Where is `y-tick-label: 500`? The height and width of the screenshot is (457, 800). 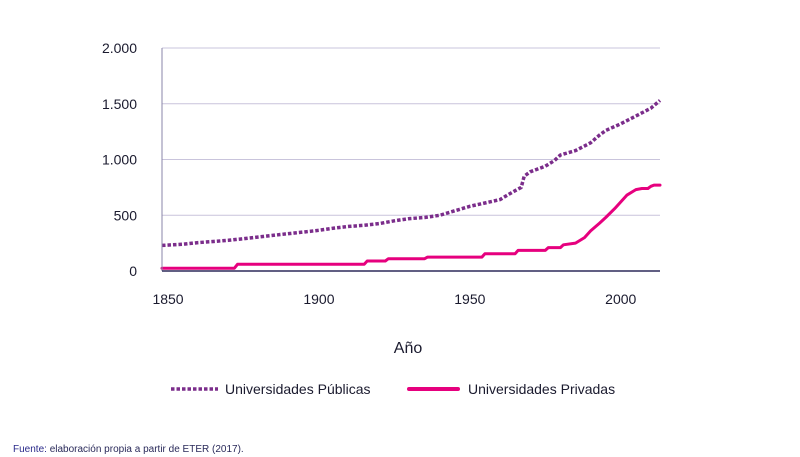
y-tick-label: 500 is located at coordinates (126, 215).